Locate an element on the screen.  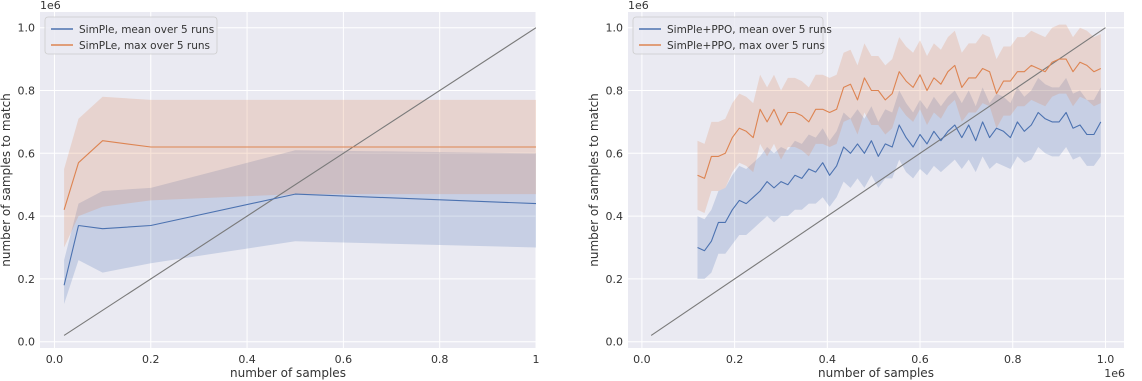
legend-label-1: SimPle, mean over 5 runs is located at coordinates (146, 30).